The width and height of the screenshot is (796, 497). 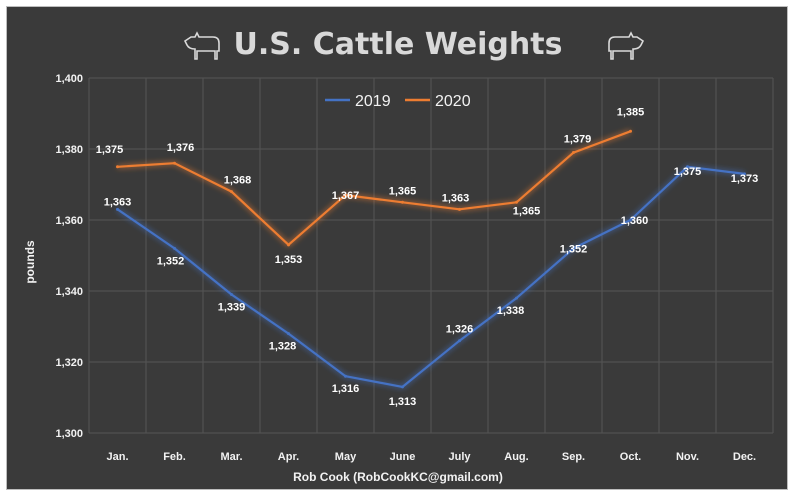 What do you see at coordinates (516, 457) in the screenshot?
I see `x-tick-label: Aug.` at bounding box center [516, 457].